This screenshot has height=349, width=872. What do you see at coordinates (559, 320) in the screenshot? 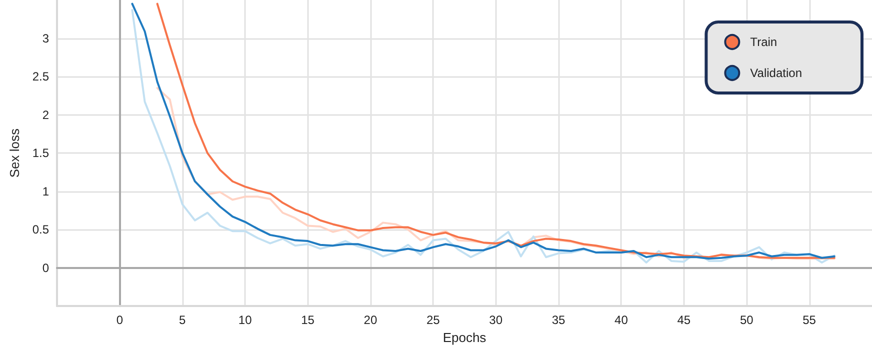
I see `x-tick-label: 35` at bounding box center [559, 320].